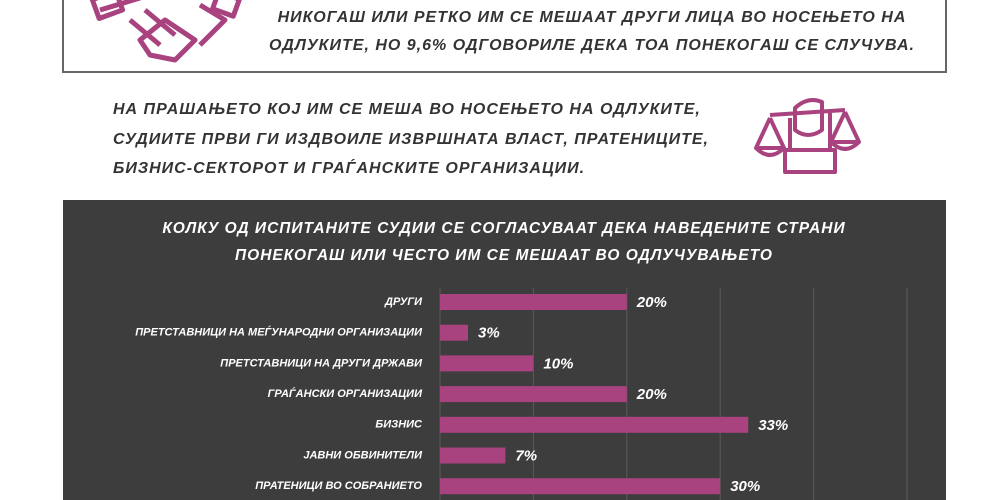  Describe the element at coordinates (807, 136) in the screenshot. I see `scales-icon` at that location.